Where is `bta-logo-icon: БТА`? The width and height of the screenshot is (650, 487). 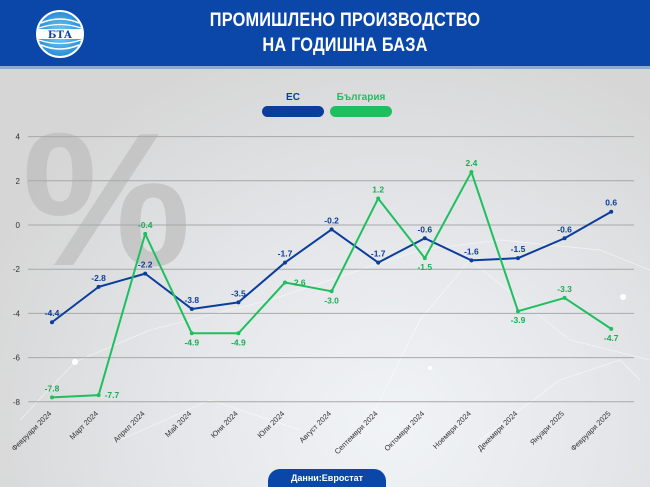 bta-logo-icon: БТА is located at coordinates (60, 34).